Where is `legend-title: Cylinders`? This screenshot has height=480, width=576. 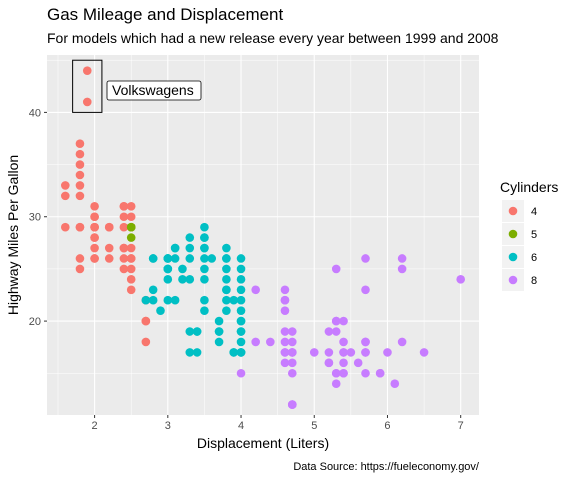
legend-title: Cylinders is located at coordinates (529, 187).